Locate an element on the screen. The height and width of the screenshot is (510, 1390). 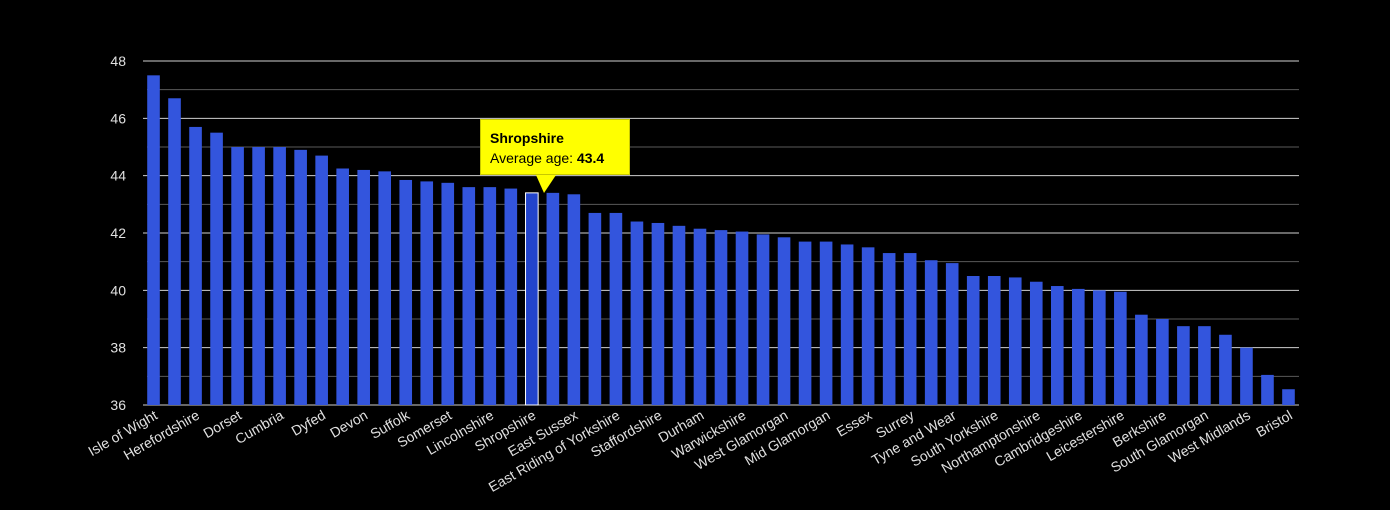
tooltip-label: Average age: is located at coordinates (533, 158).